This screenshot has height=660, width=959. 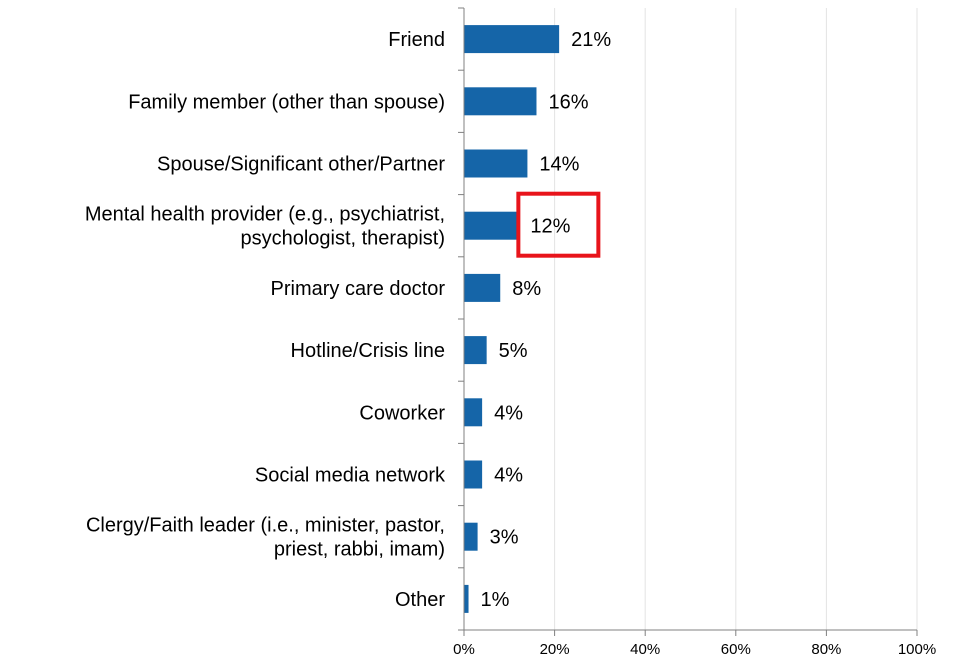 I want to click on category-label-line: Hotline/Crisis line, so click(x=368, y=351).